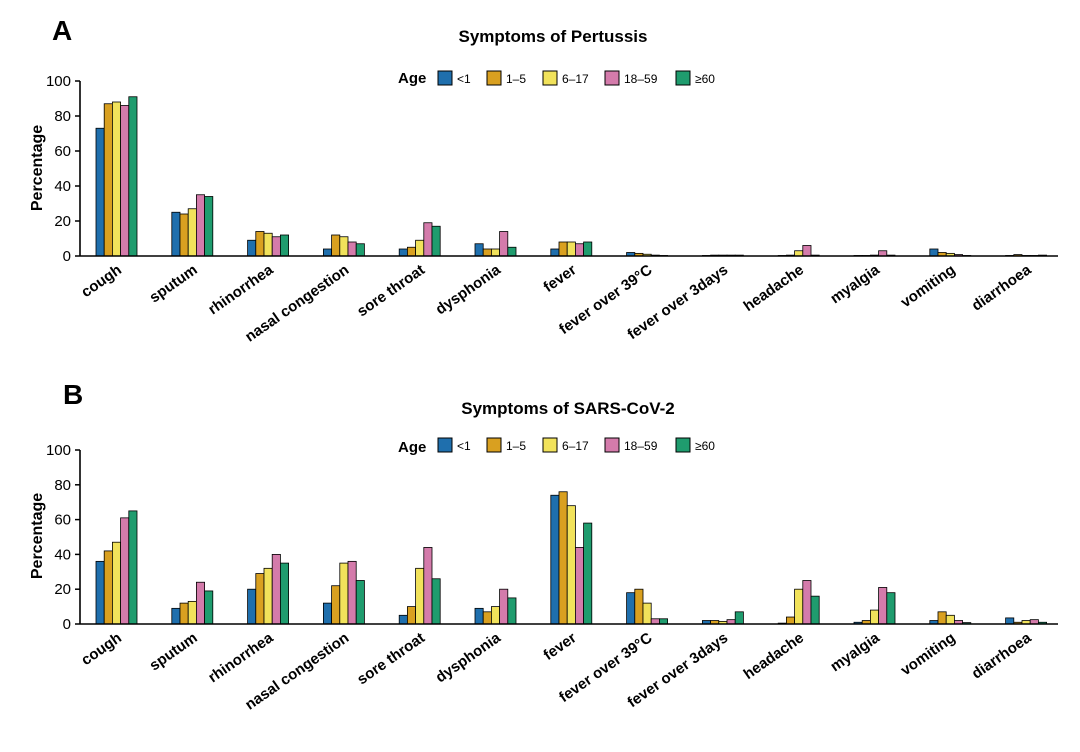 Image resolution: width=1080 pixels, height=752 pixels. I want to click on chart-title-b: Symptoms of SARS-CoV-2, so click(567, 408).